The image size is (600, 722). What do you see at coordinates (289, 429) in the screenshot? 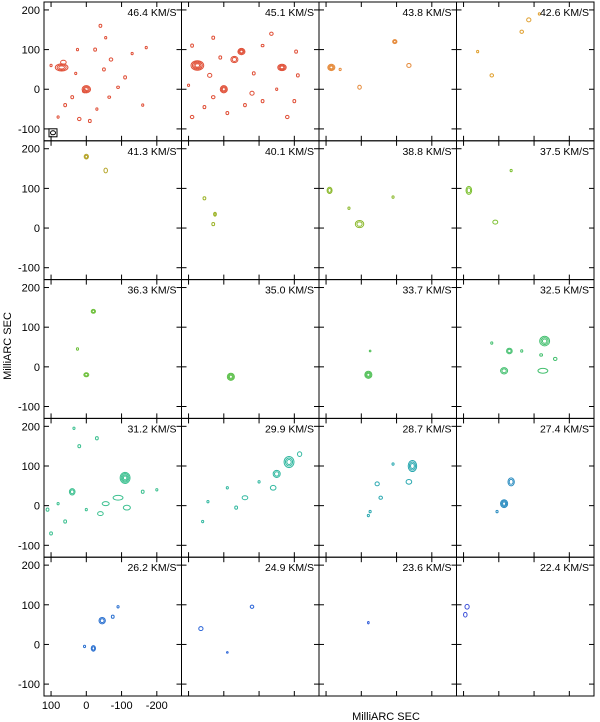
I see `velocity-label: 29.9 KM/S` at bounding box center [289, 429].